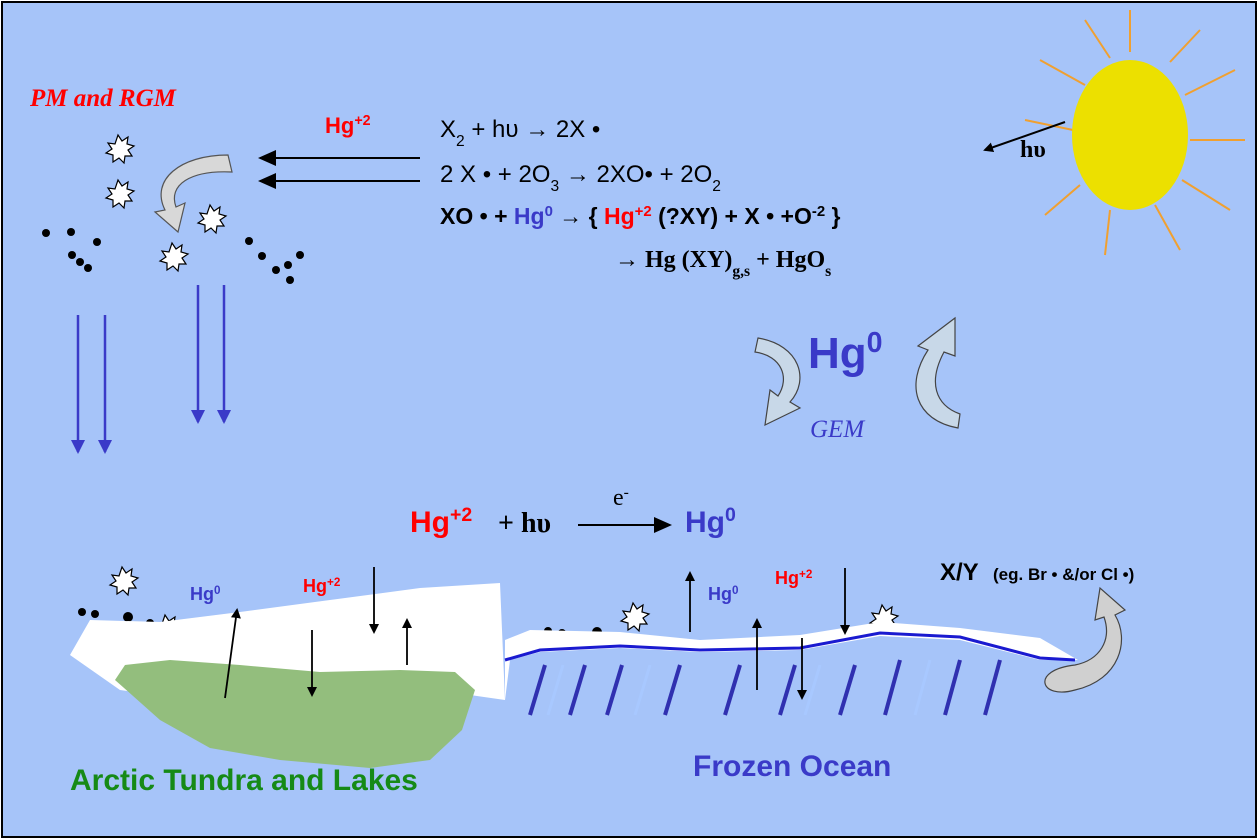 This screenshot has height=839, width=1258. I want to click on product: Hg0, so click(710, 521).